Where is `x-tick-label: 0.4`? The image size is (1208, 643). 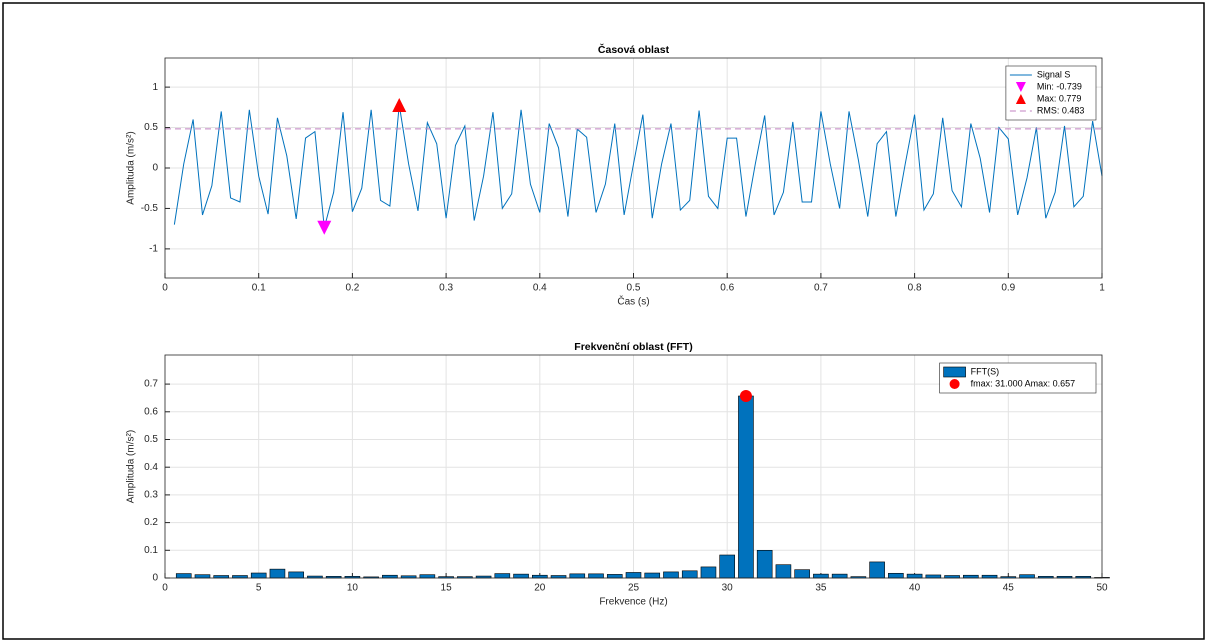 x-tick-label: 0.4 is located at coordinates (540, 288).